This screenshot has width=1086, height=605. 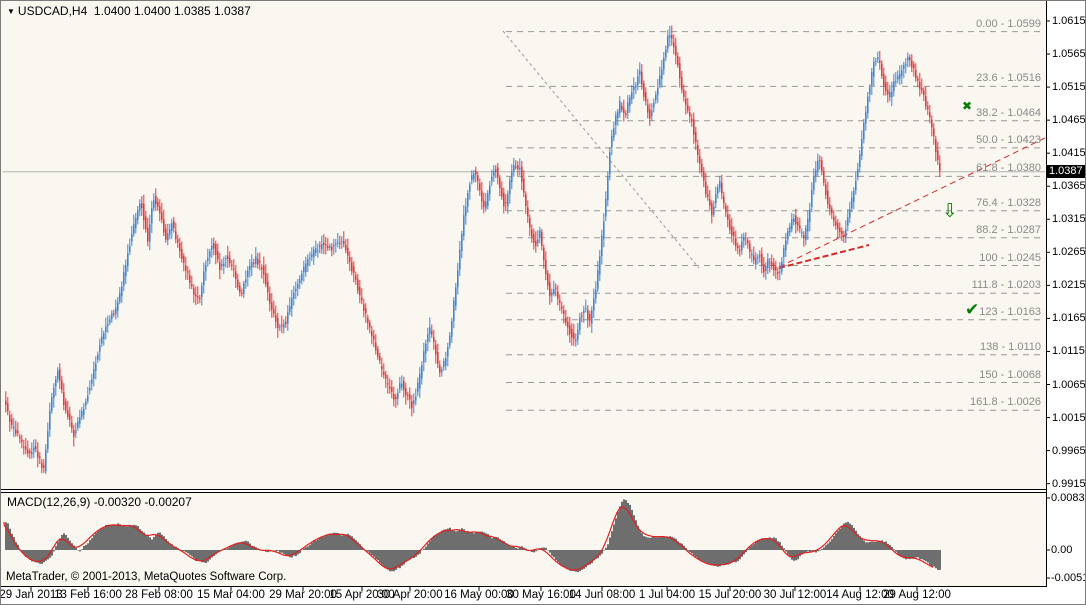 I want to click on time-tick-label: 29 Mar 20:00, so click(x=303, y=595).